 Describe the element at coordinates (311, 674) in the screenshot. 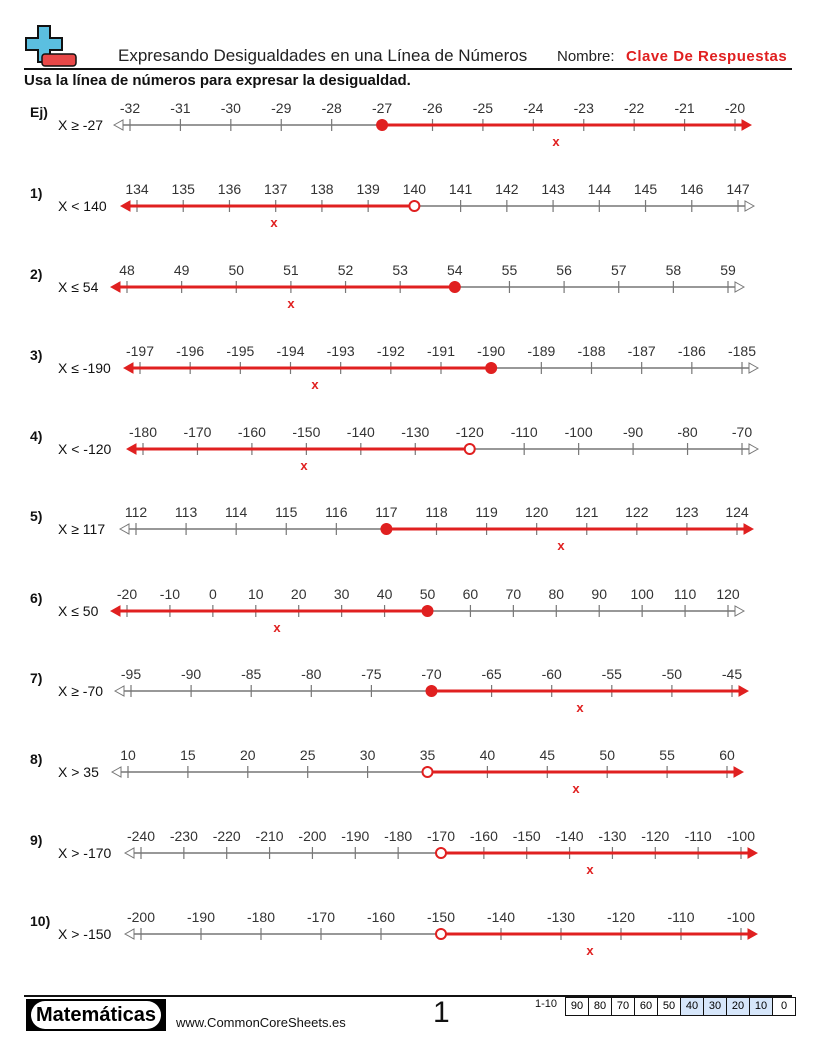

I see `tick-label: -80` at that location.